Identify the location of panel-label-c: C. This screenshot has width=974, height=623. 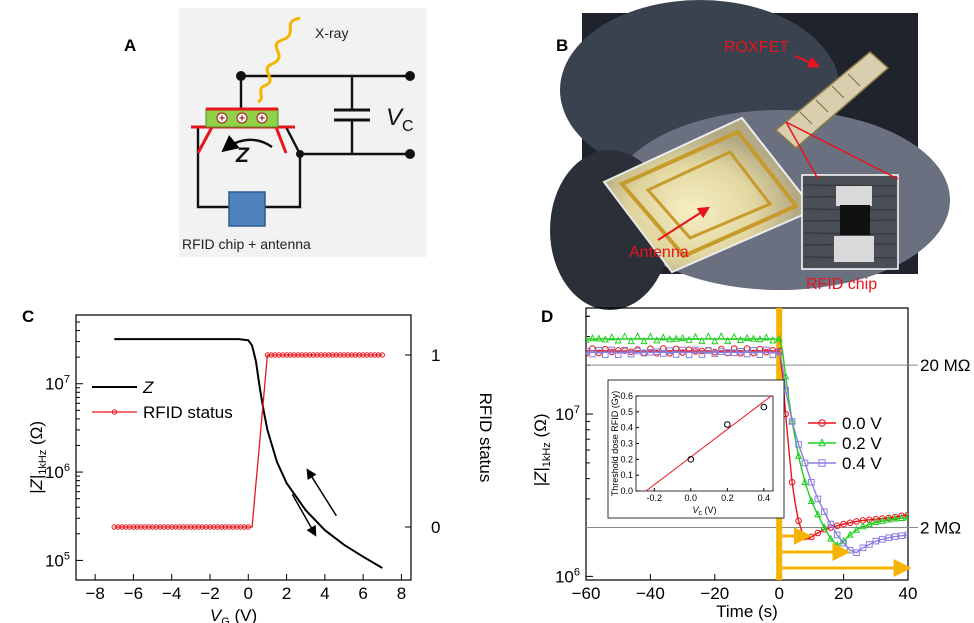
(28, 316).